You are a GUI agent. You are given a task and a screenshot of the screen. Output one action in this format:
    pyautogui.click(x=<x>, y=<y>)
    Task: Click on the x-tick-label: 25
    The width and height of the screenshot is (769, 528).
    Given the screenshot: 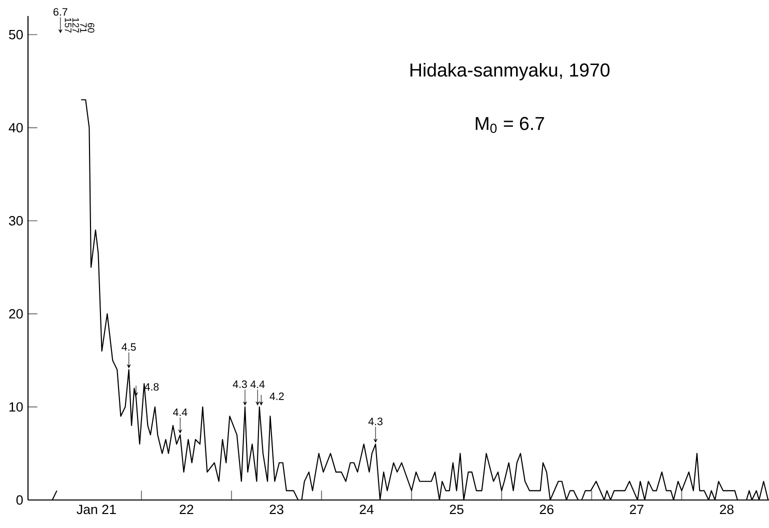 What is the action you would take?
    pyautogui.click(x=457, y=509)
    